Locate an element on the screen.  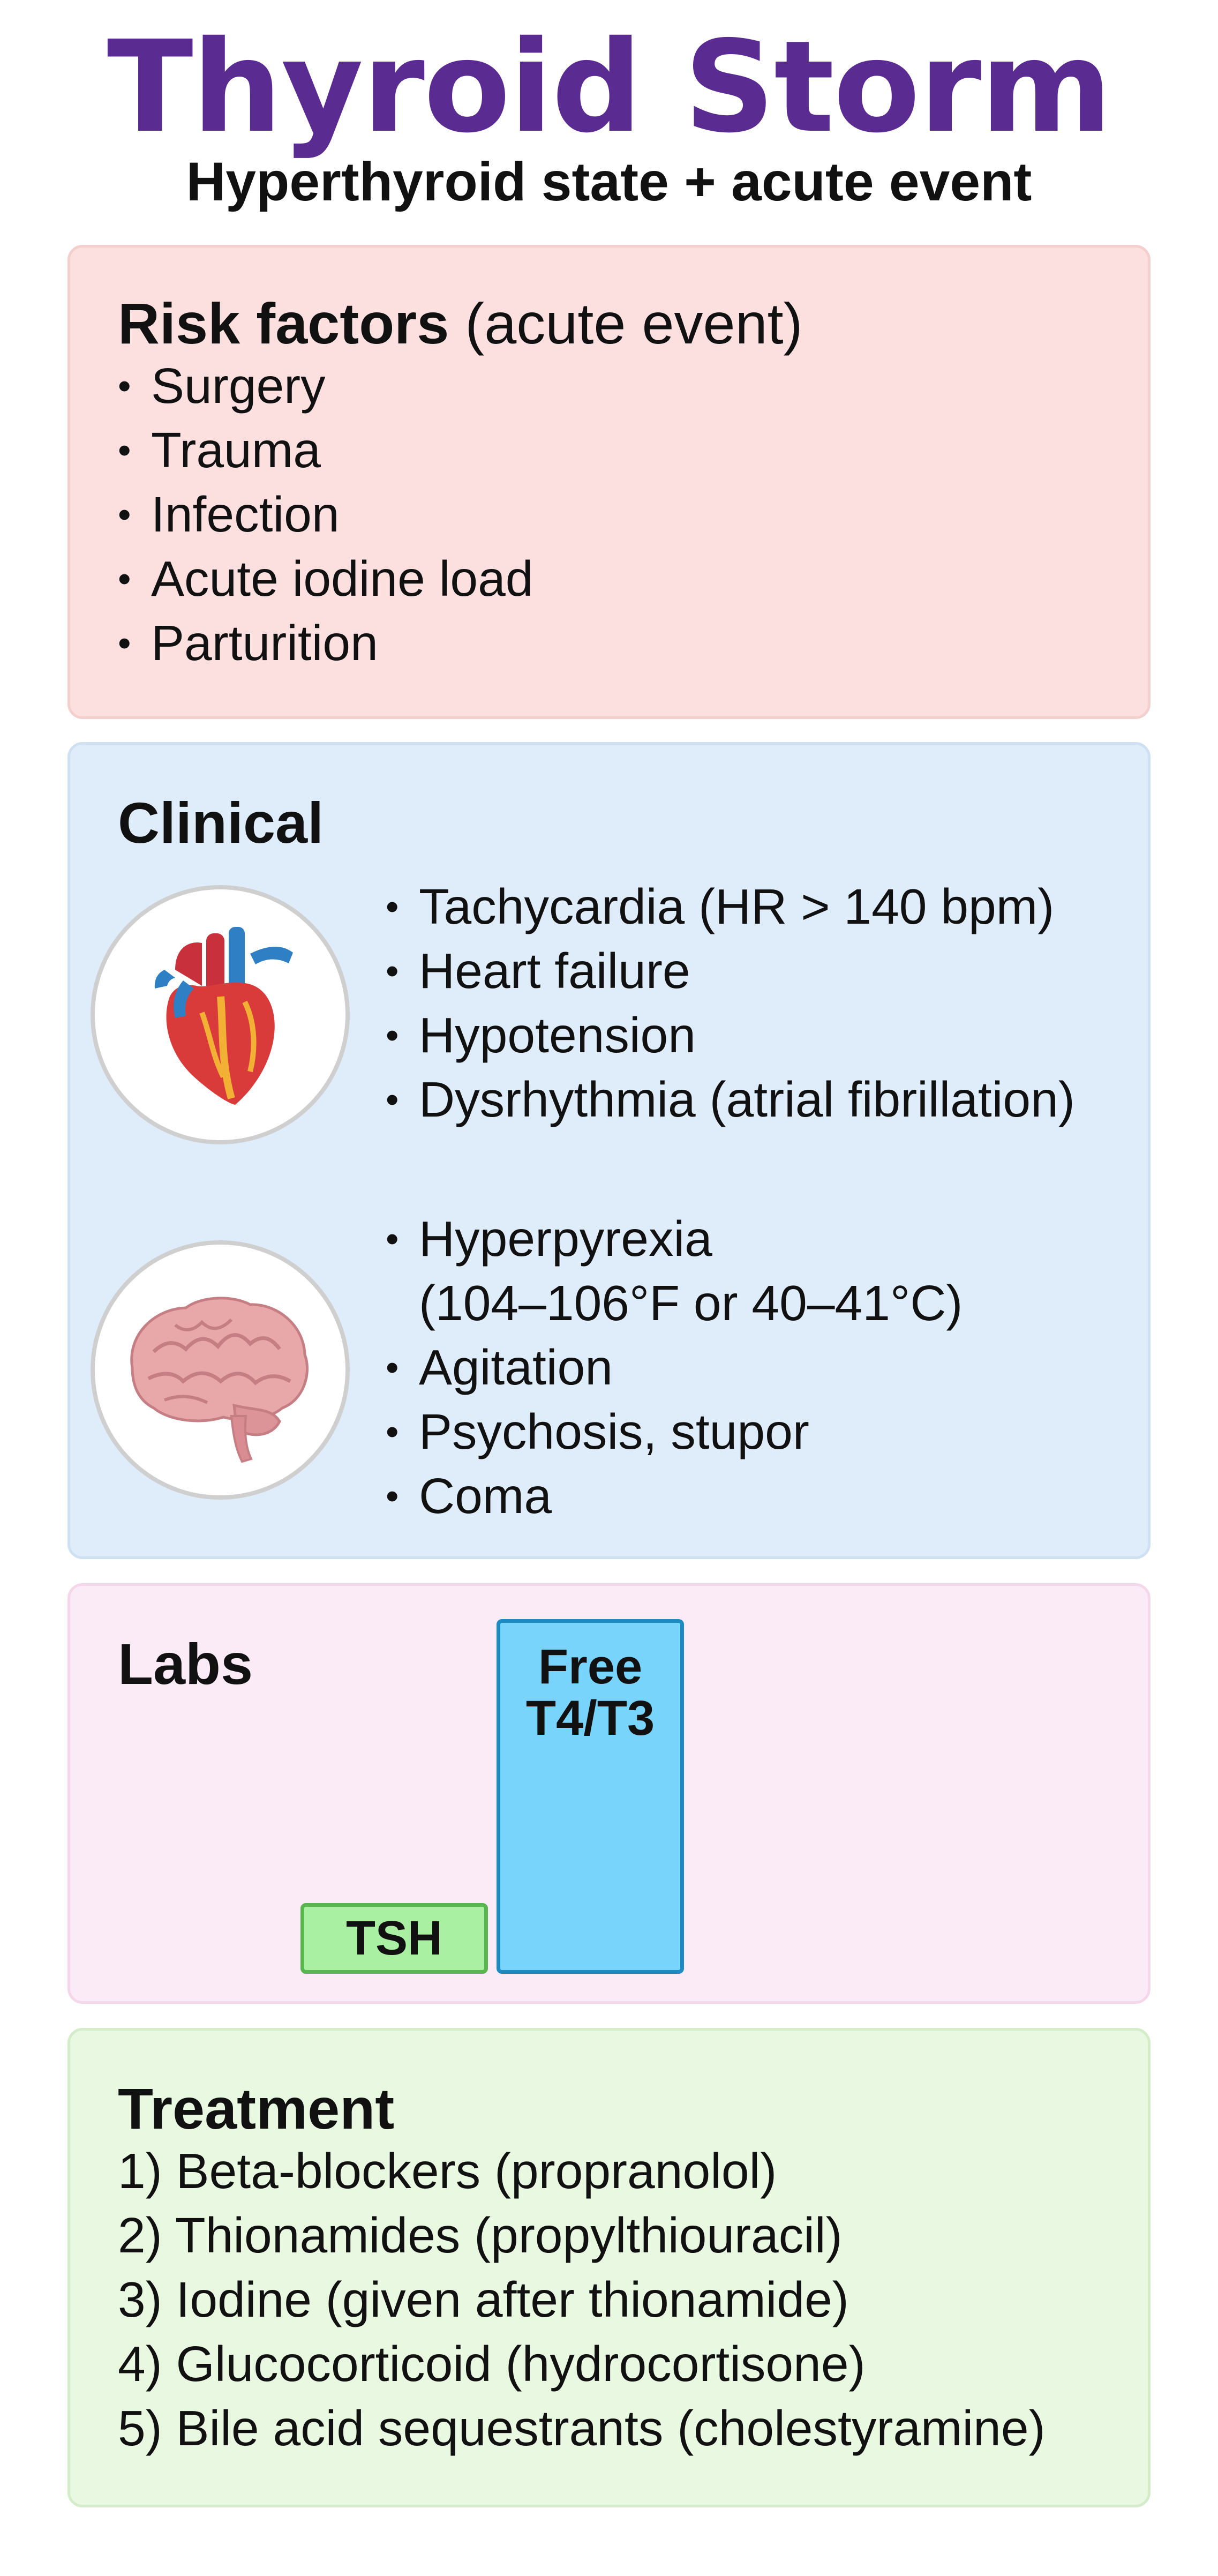
heart-icon is located at coordinates (221, 1014).